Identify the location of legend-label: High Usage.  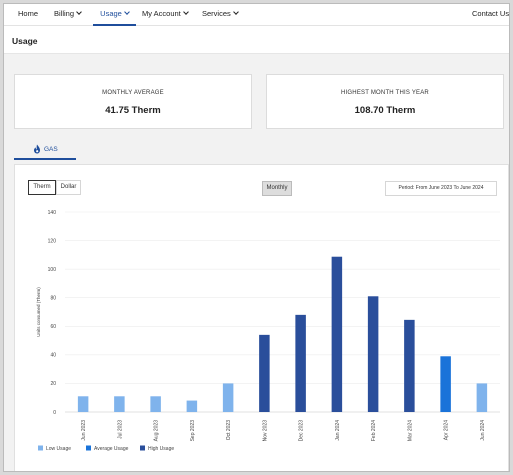
(161, 449).